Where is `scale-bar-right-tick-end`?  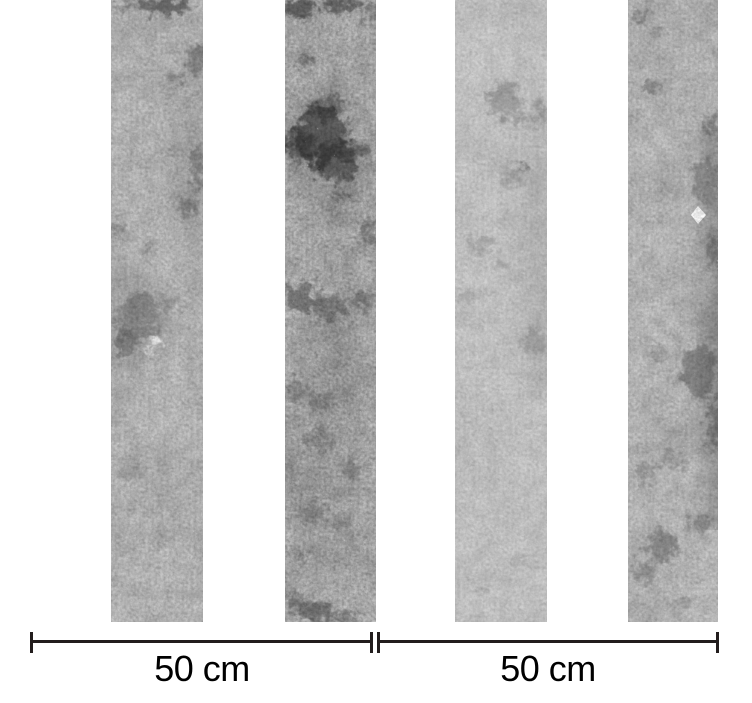 scale-bar-right-tick-end is located at coordinates (717, 642).